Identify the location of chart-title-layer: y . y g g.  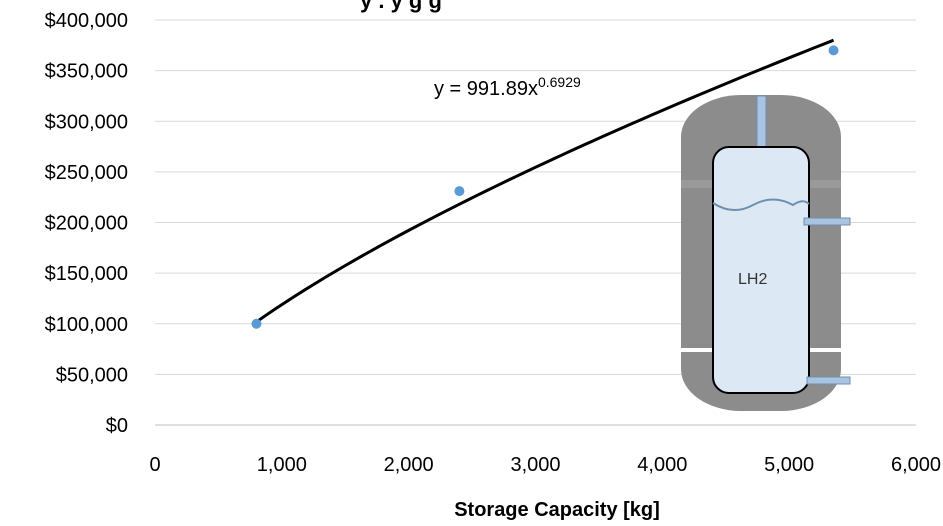
(401, 6).